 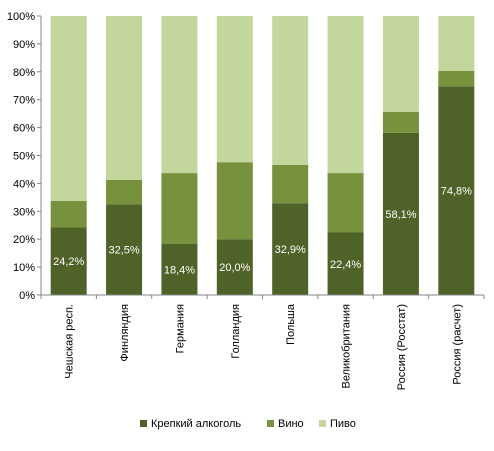 I want to click on bar-value-label: 24,2%, so click(x=68, y=262).